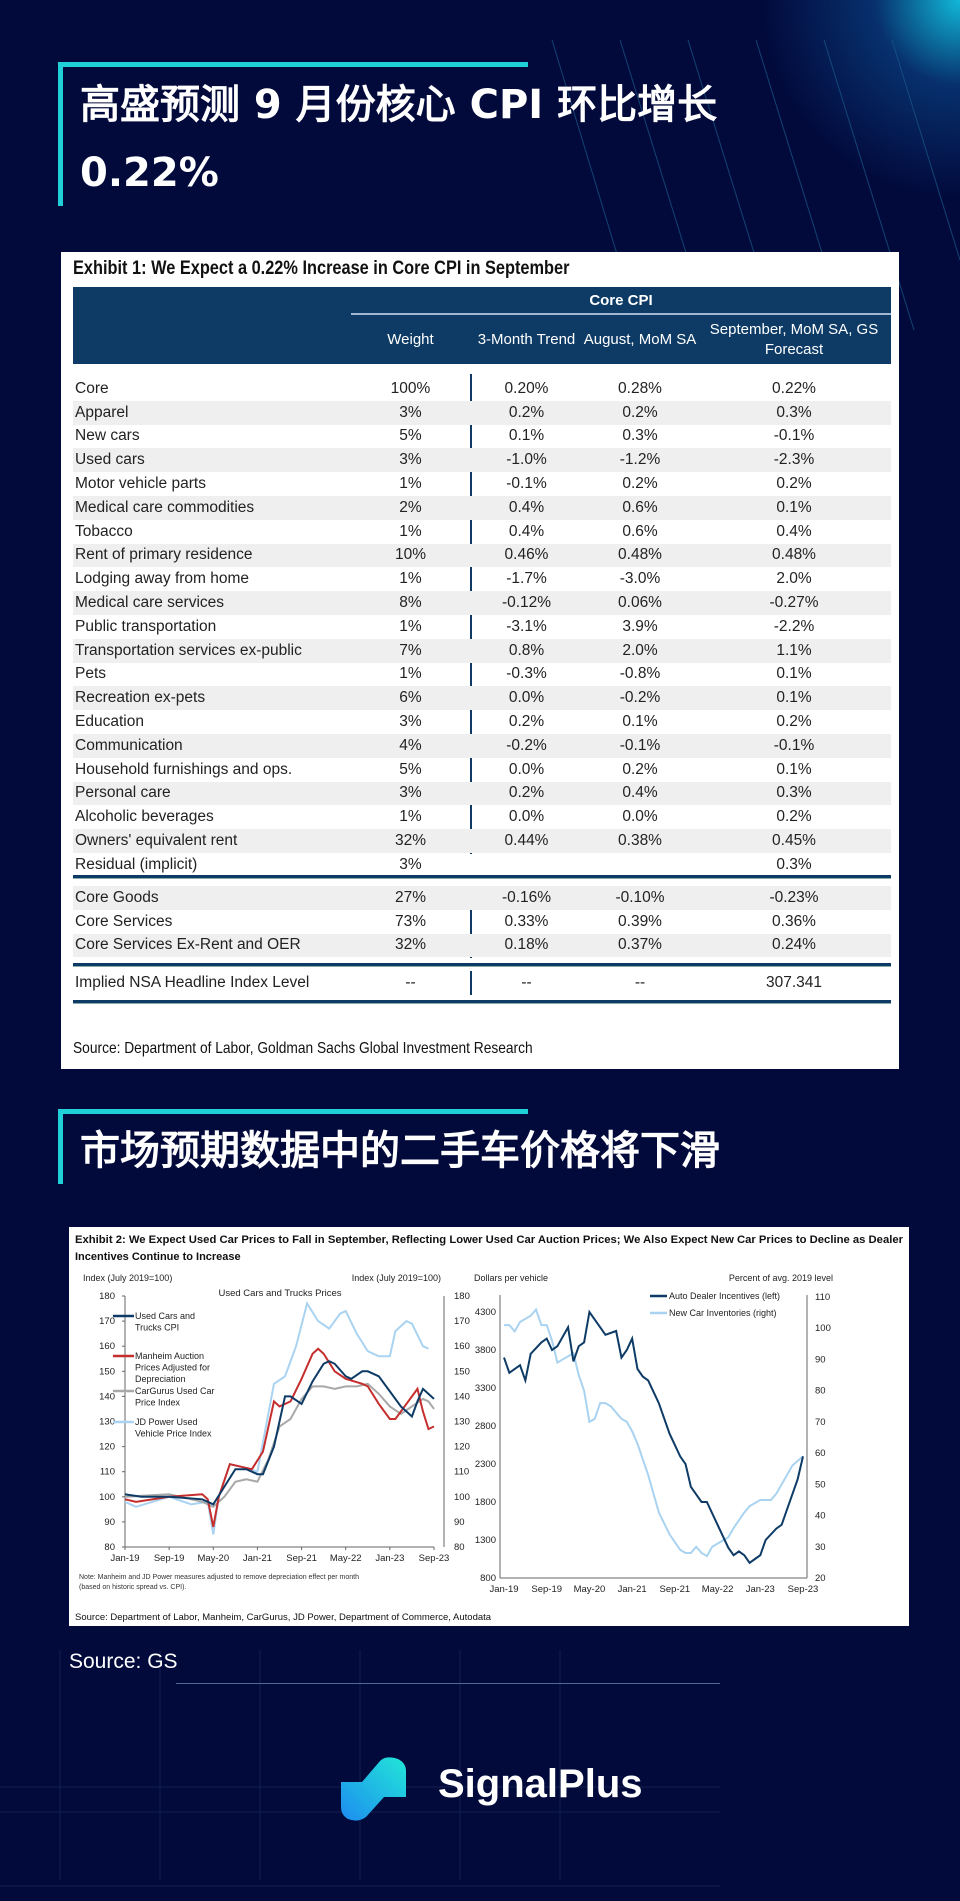  I want to click on cell-value: 0.46%, so click(526, 555).